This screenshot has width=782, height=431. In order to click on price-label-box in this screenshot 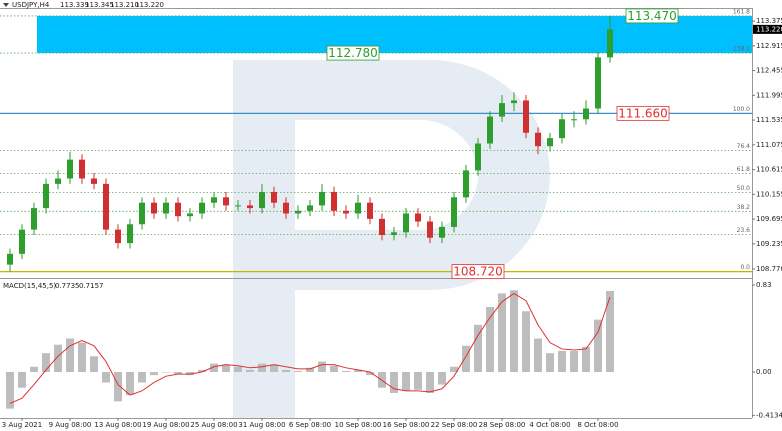, I will do `click(353, 53)`.